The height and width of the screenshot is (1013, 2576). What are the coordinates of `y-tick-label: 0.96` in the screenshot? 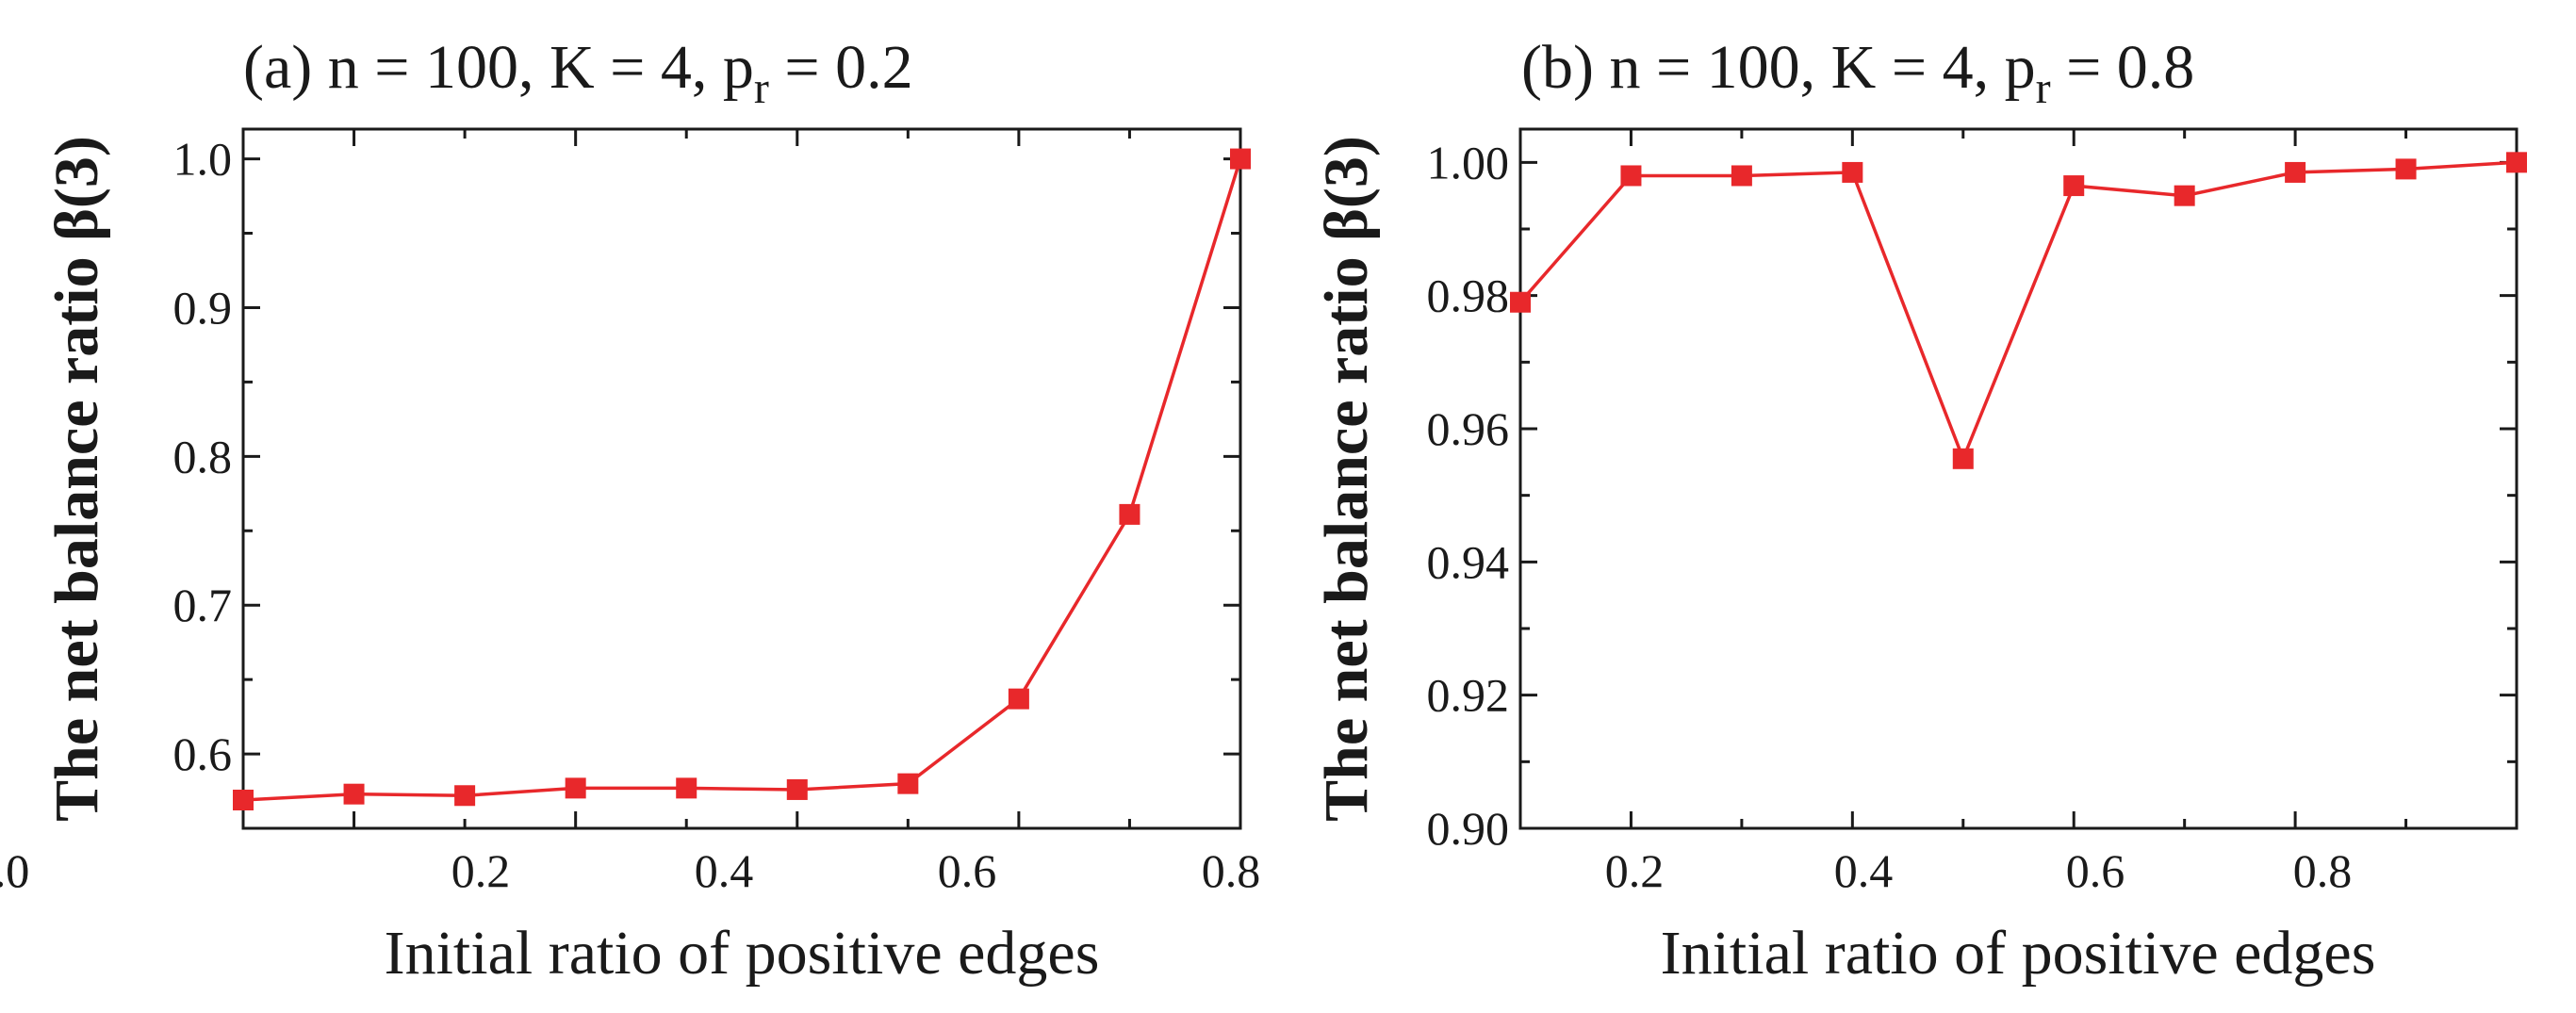 It's located at (1468, 428).